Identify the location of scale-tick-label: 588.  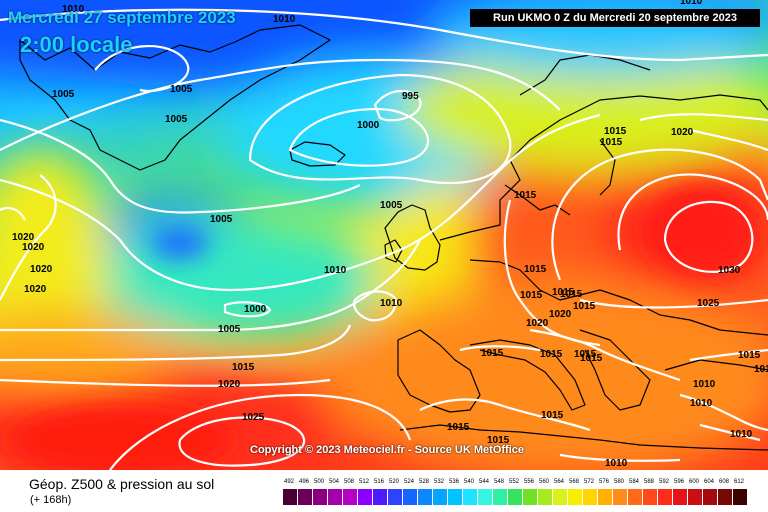
(648, 482).